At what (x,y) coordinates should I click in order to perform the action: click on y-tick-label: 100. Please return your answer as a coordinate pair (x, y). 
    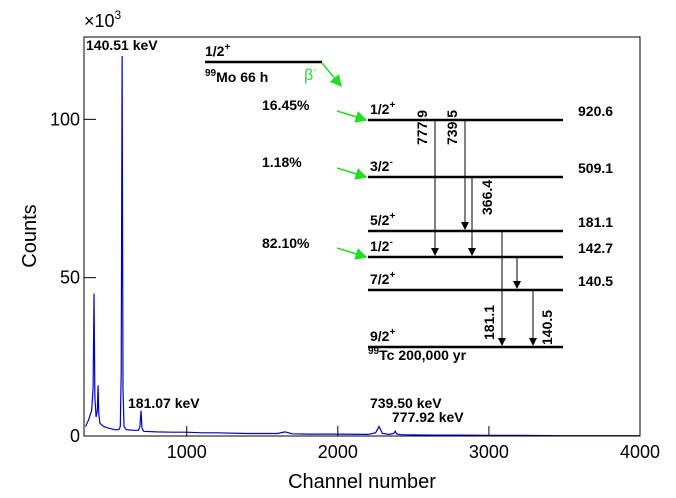
    Looking at the image, I should click on (65, 119).